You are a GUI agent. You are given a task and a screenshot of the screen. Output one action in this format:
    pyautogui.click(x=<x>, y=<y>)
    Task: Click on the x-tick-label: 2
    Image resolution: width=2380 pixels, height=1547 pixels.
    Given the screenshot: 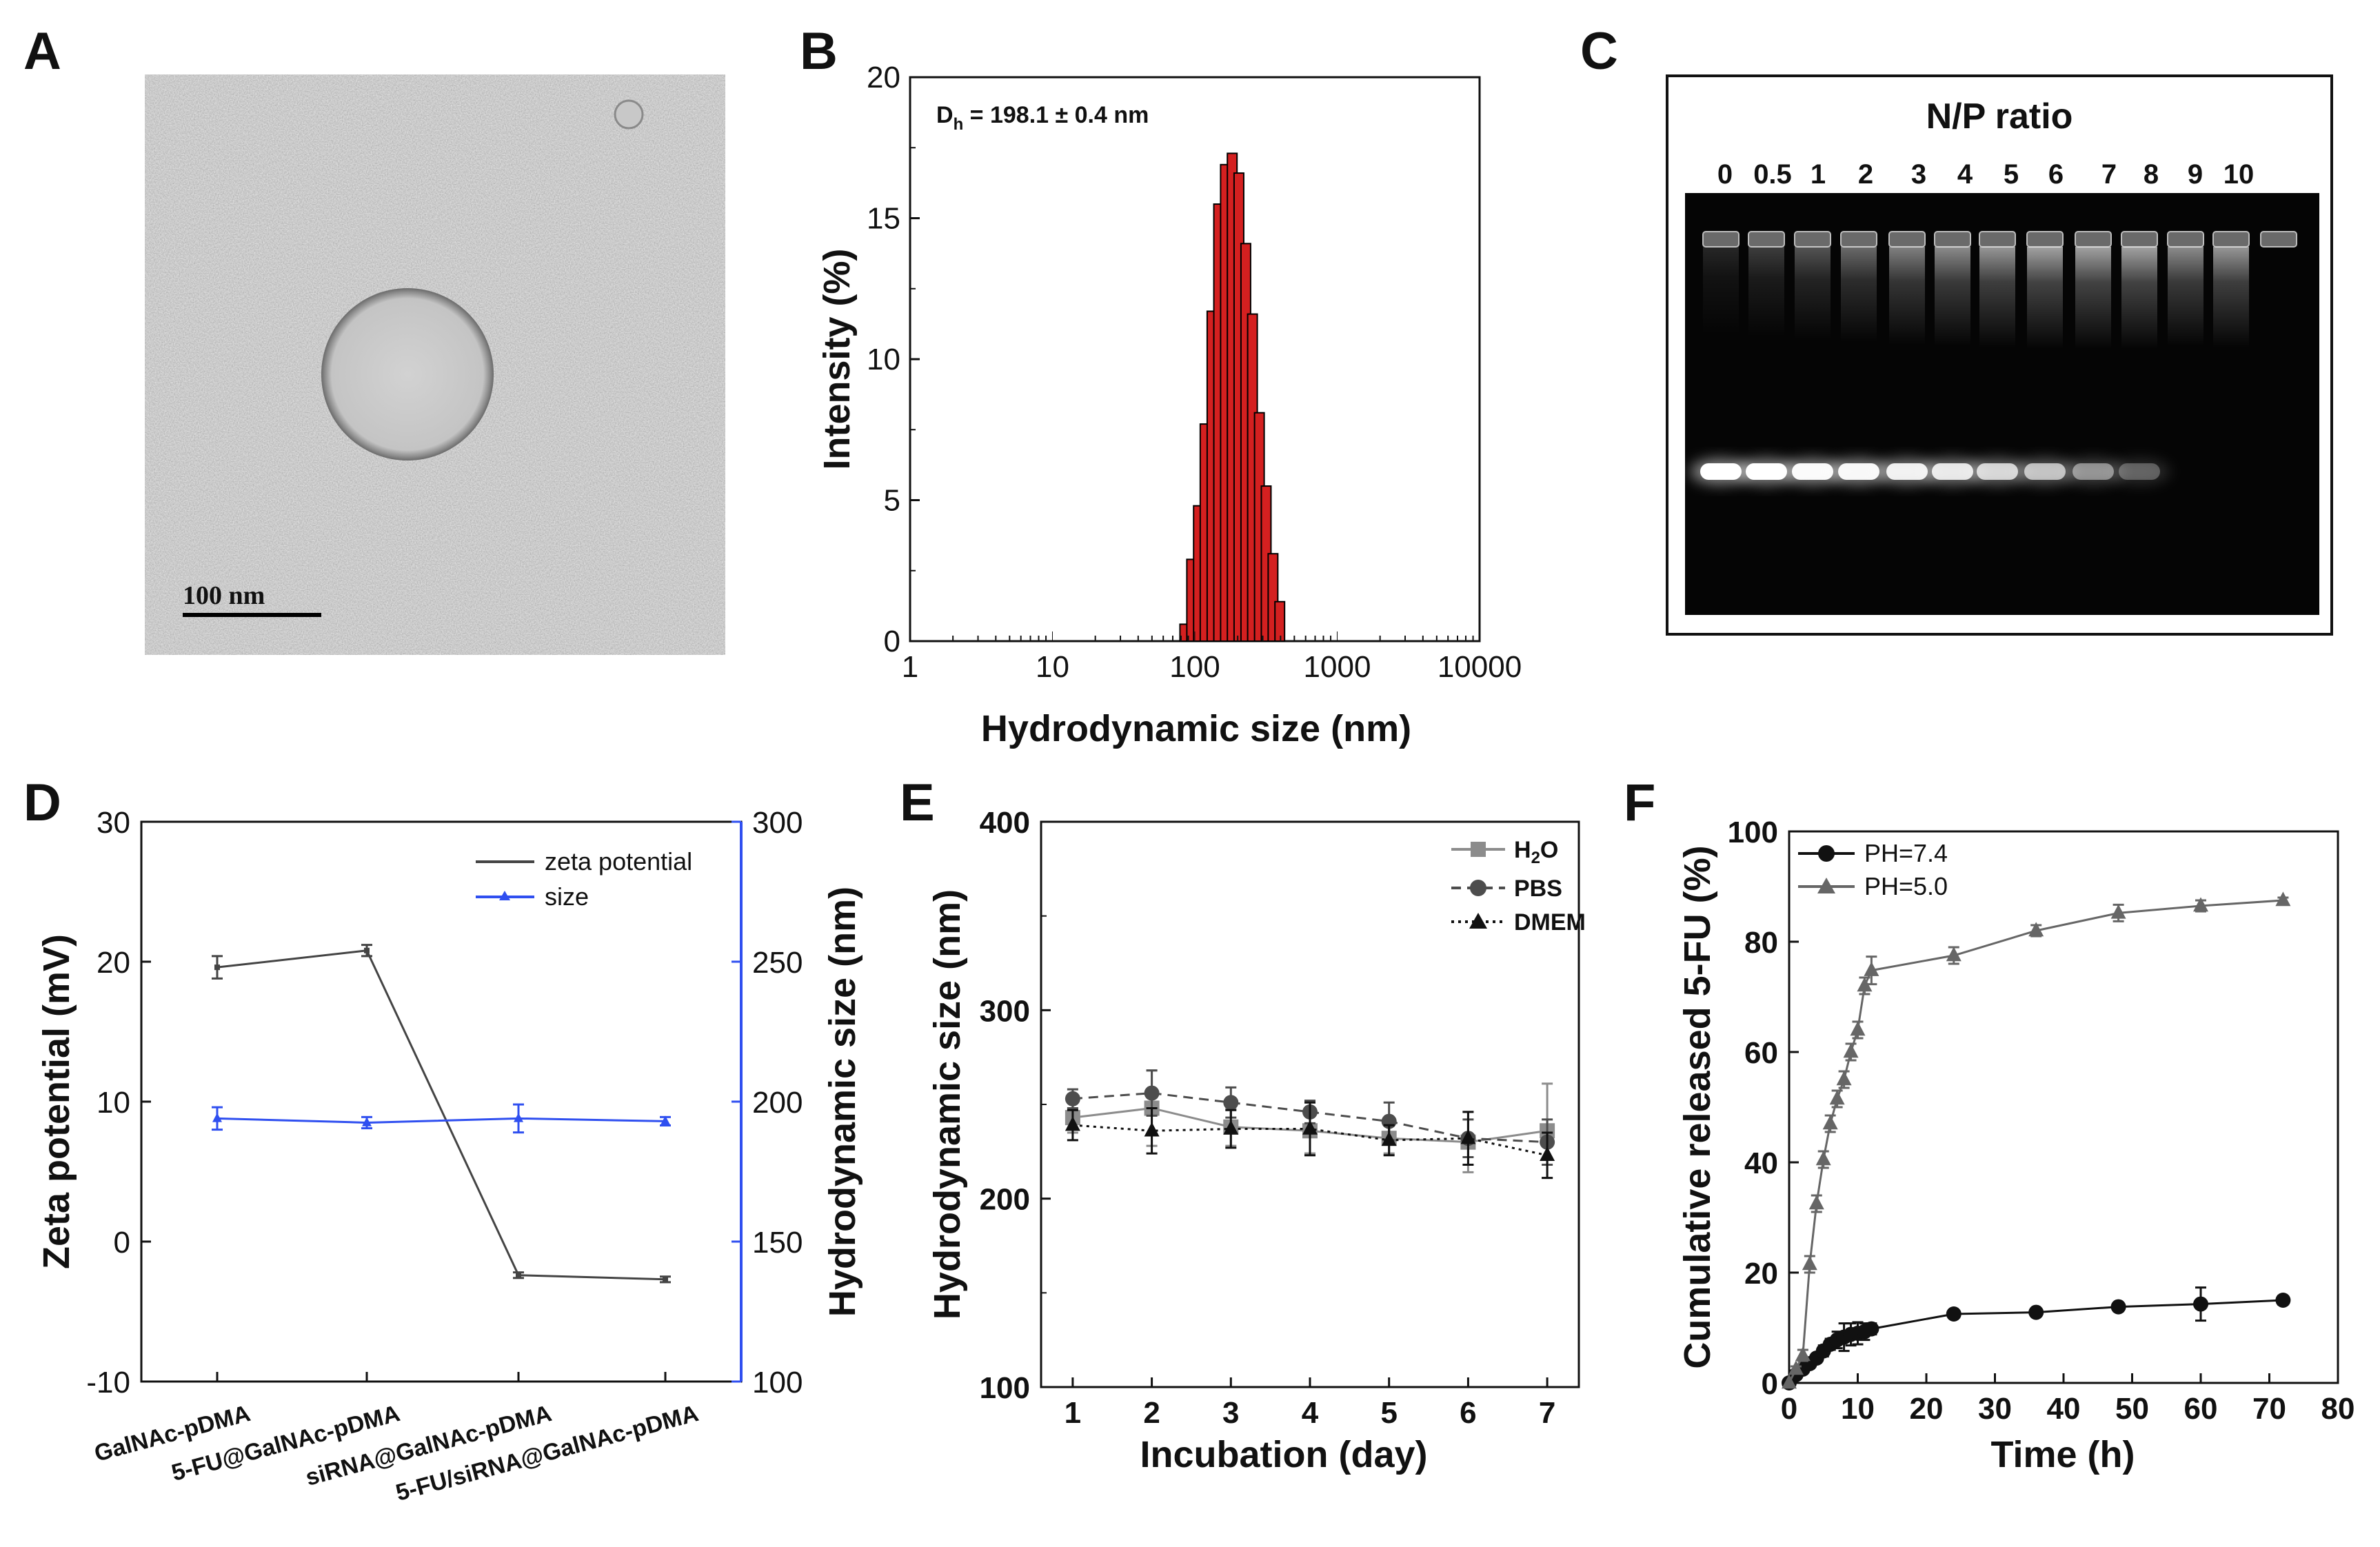 What is the action you would take?
    pyautogui.click(x=1151, y=1413)
    